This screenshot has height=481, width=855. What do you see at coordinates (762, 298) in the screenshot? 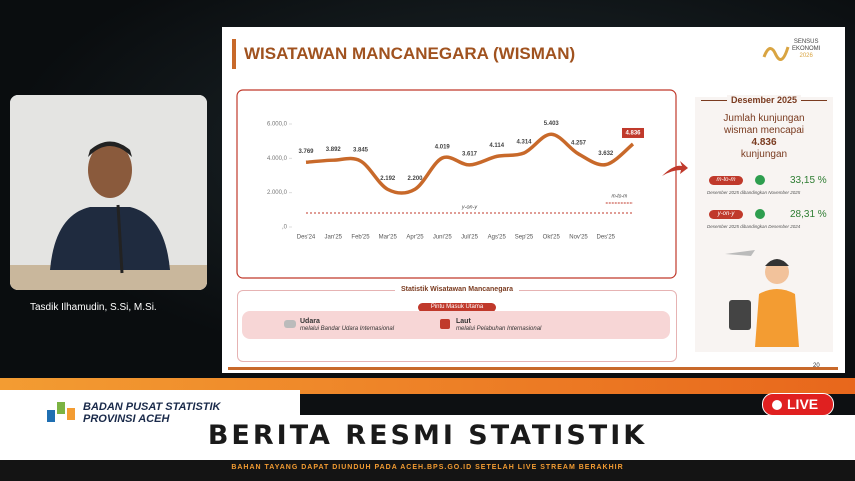
I see `traveler-illustration` at bounding box center [762, 298].